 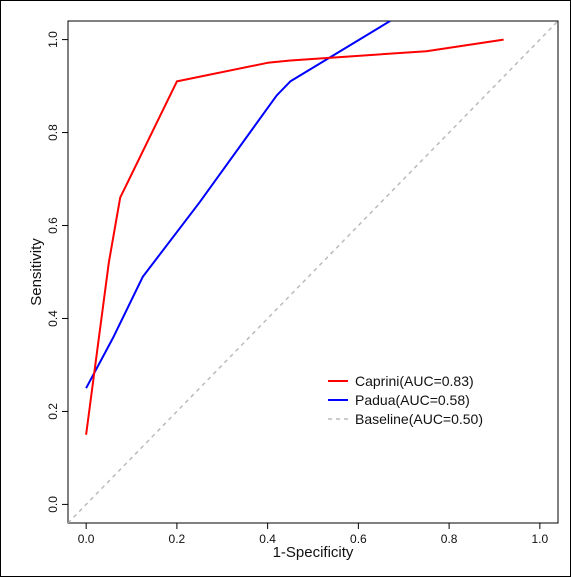 I want to click on x-tick-label: 1.0, so click(x=540, y=539).